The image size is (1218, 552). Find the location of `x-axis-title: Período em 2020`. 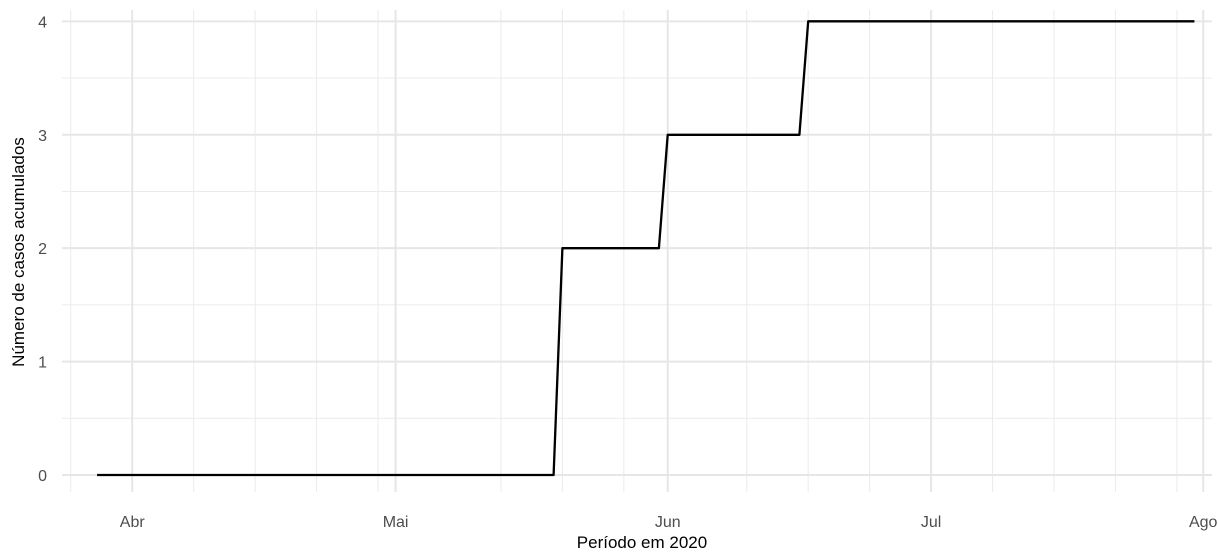

x-axis-title: Período em 2020 is located at coordinates (642, 542).